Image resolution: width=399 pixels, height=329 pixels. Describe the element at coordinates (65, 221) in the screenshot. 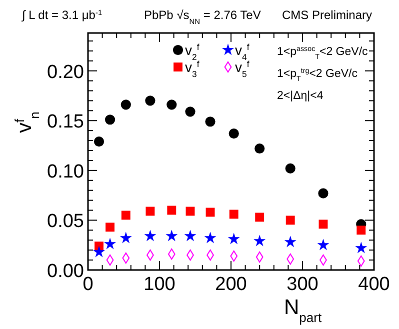

I see `y-tick-label: 0.05` at that location.